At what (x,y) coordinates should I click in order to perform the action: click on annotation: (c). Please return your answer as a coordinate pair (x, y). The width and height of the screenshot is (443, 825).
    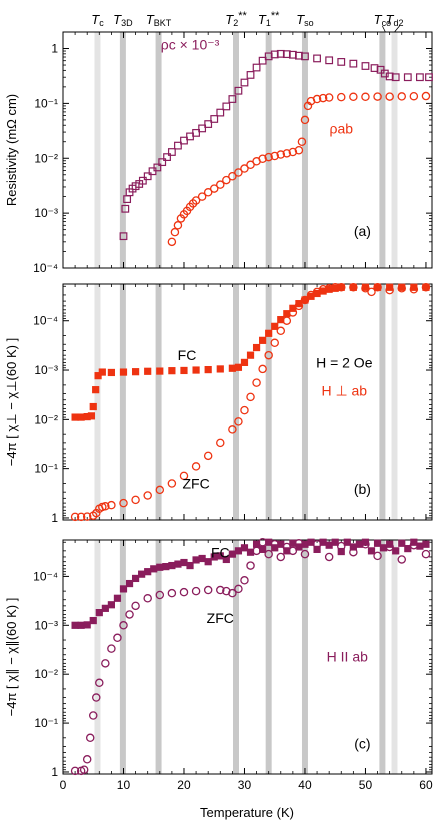
    Looking at the image, I should click on (362, 743).